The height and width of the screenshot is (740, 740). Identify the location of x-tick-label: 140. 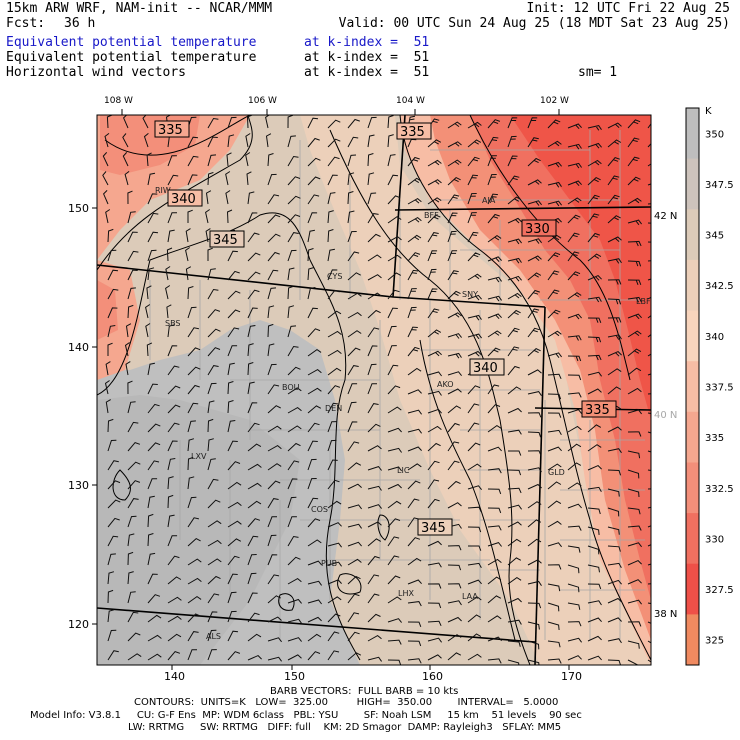
(174, 676).